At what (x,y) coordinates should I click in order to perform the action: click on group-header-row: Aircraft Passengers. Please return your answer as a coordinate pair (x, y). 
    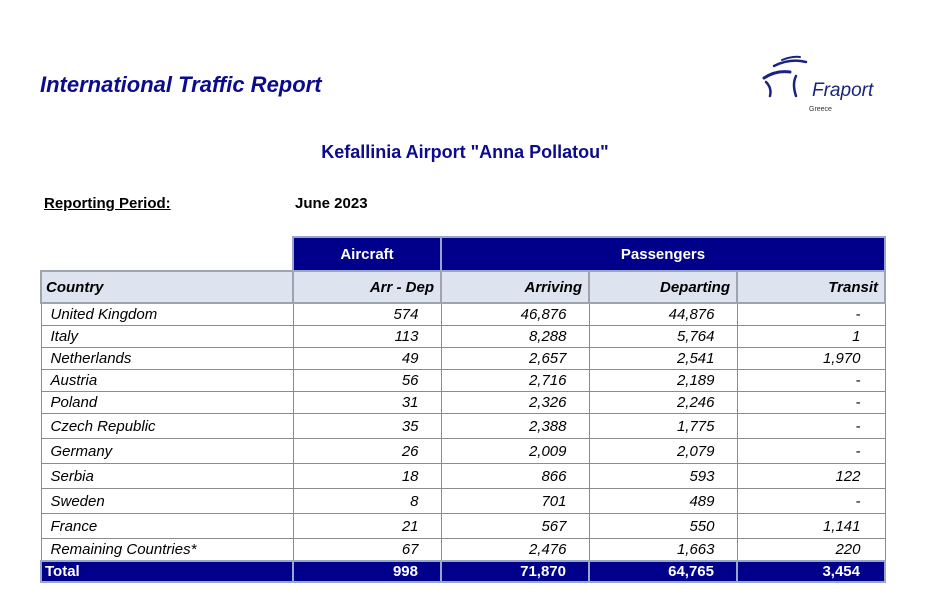
    Looking at the image, I should click on (463, 254).